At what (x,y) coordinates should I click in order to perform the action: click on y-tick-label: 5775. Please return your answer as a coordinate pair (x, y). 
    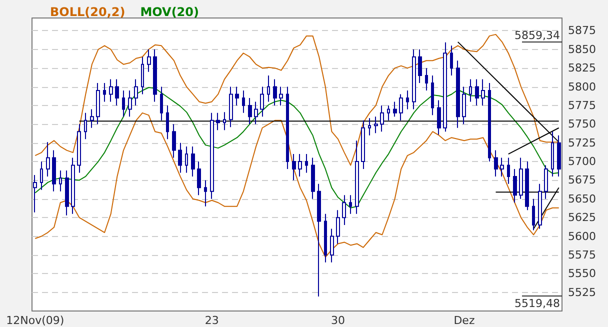
    Looking at the image, I should click on (582, 105).